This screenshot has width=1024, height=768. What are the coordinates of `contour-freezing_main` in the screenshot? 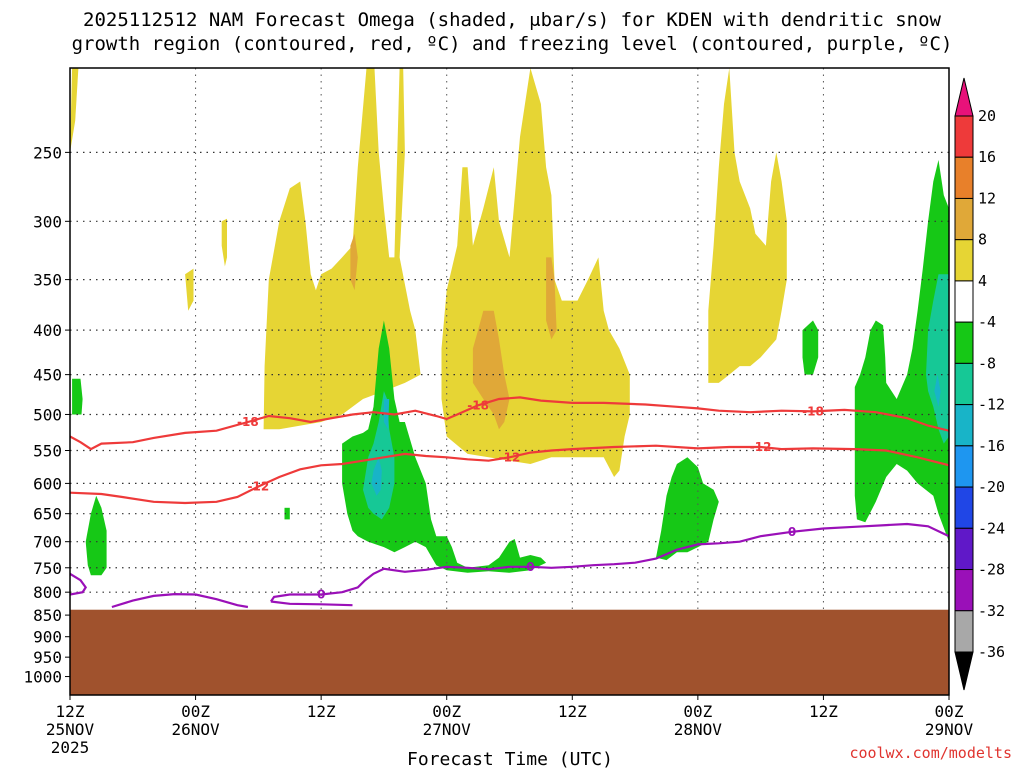 It's located at (609, 562).